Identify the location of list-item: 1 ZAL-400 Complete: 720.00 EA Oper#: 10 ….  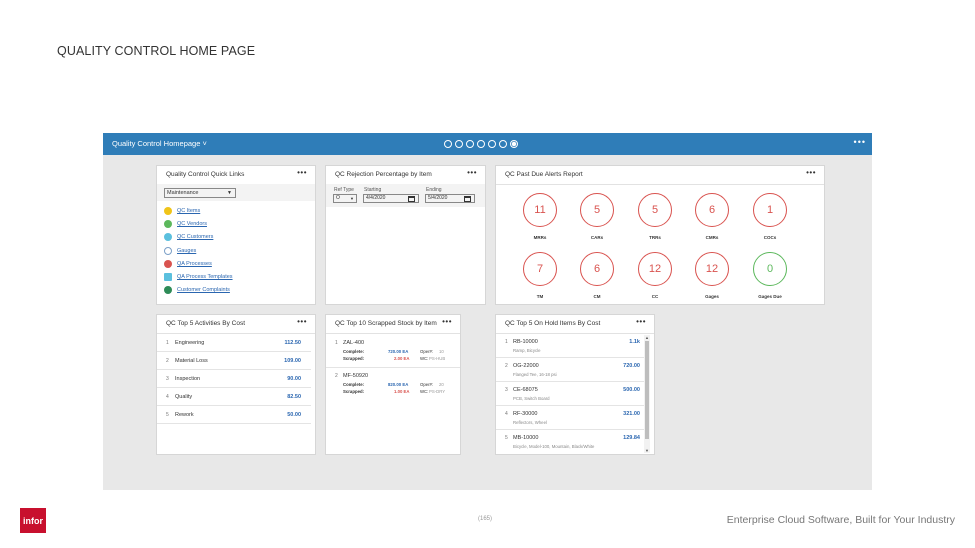
(393, 354).